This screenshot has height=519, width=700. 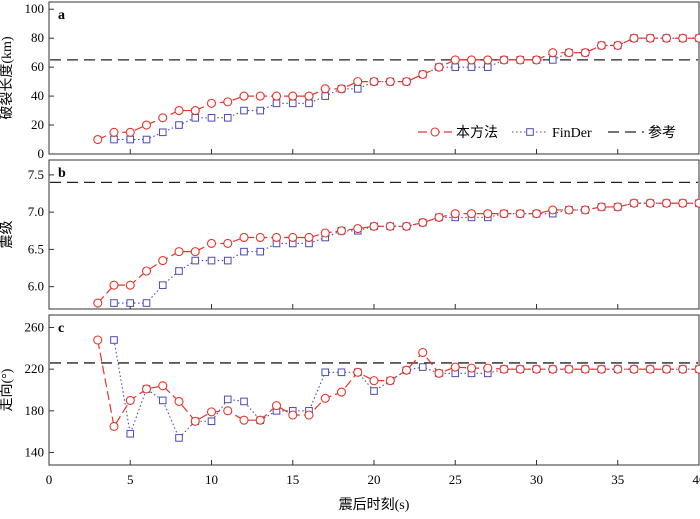 I want to click on x-tick-label: 35, so click(x=617, y=479).